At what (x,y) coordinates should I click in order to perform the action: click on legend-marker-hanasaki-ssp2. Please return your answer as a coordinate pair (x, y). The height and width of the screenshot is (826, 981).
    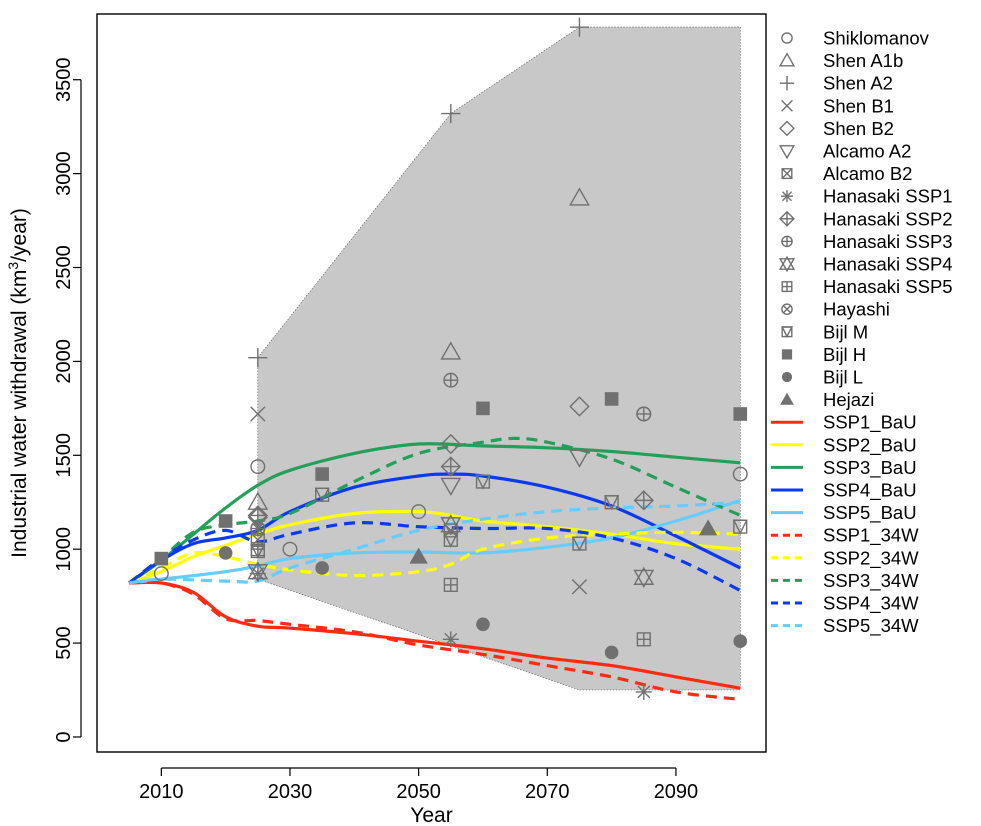
    Looking at the image, I should click on (787, 218).